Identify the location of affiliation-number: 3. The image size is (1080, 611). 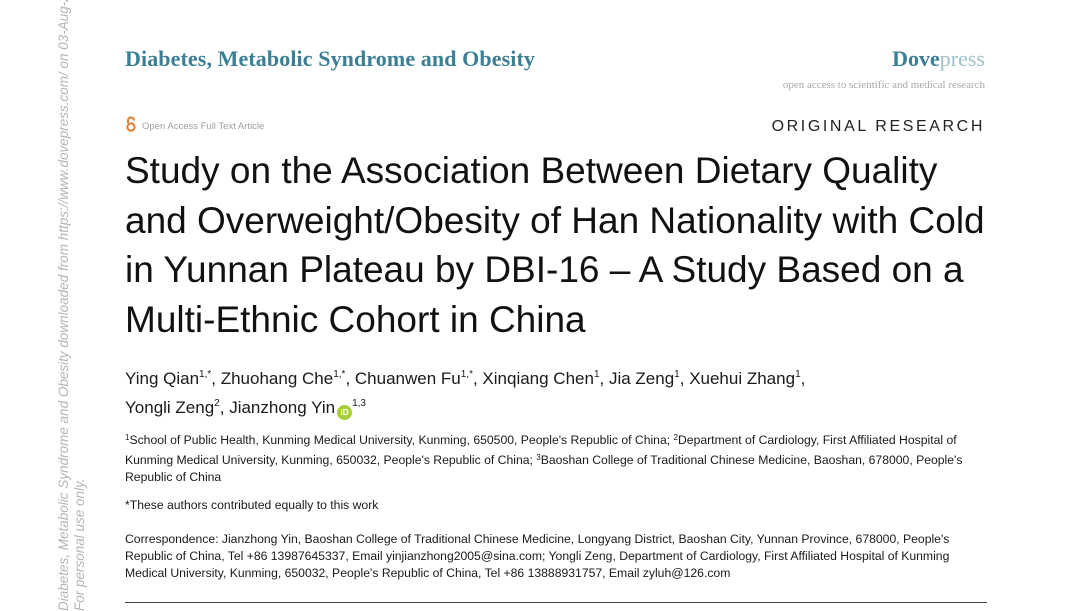
(538, 457).